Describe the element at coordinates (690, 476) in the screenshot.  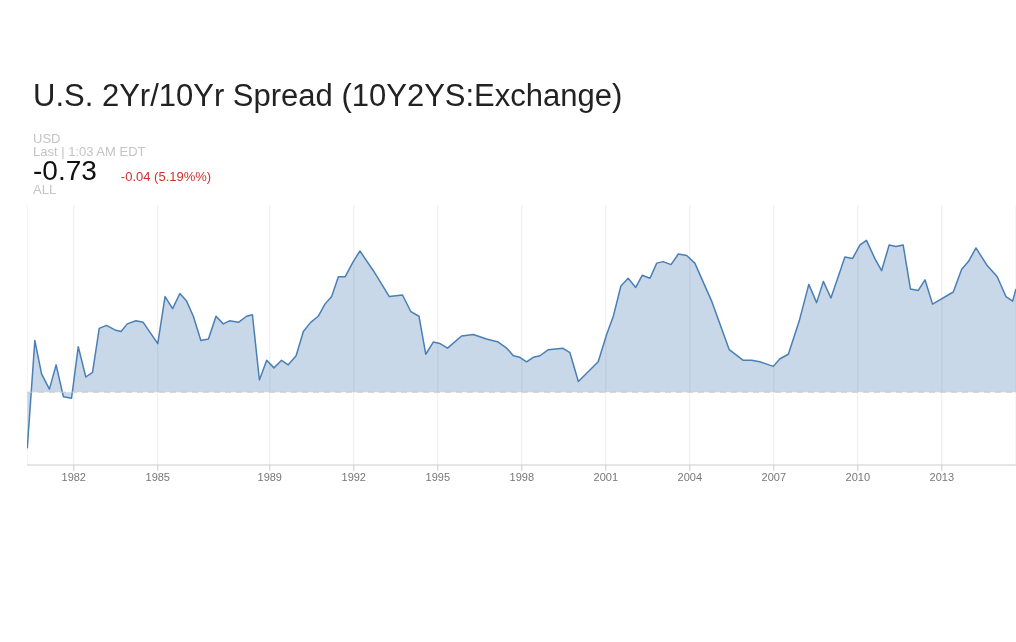
I see `x-tick-label: 2004` at that location.